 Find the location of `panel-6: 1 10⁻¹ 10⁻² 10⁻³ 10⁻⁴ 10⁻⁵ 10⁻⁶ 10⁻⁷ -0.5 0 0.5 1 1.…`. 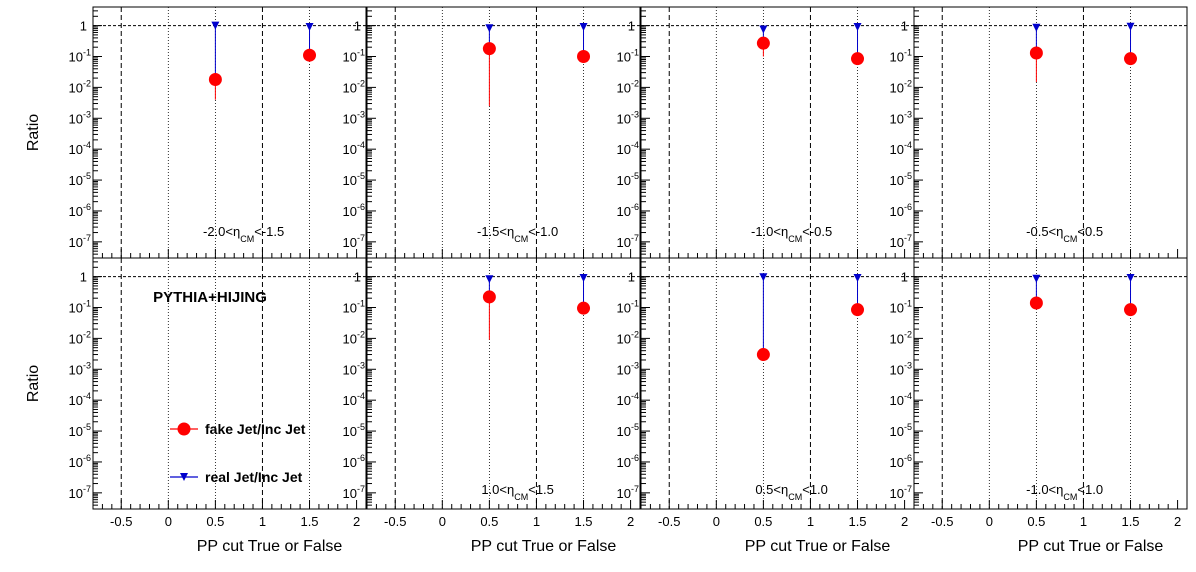

panel-6: 1 10⁻¹ 10⁻² 10⁻³ 10⁻⁴ 10⁻⁵ 10⁻⁶ 10⁻⁷ -0.5 0 0.5 1 1.… is located at coordinates (492, 393).